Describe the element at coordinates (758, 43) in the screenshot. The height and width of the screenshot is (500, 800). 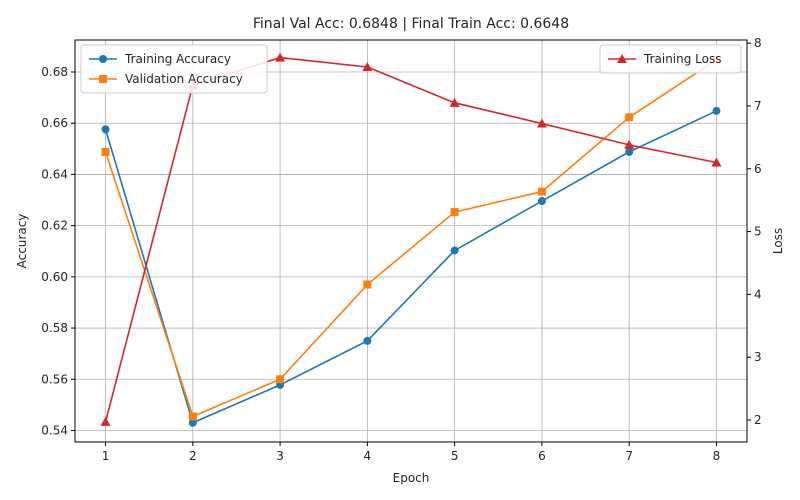
I see `y-tick-label-right: 8` at that location.